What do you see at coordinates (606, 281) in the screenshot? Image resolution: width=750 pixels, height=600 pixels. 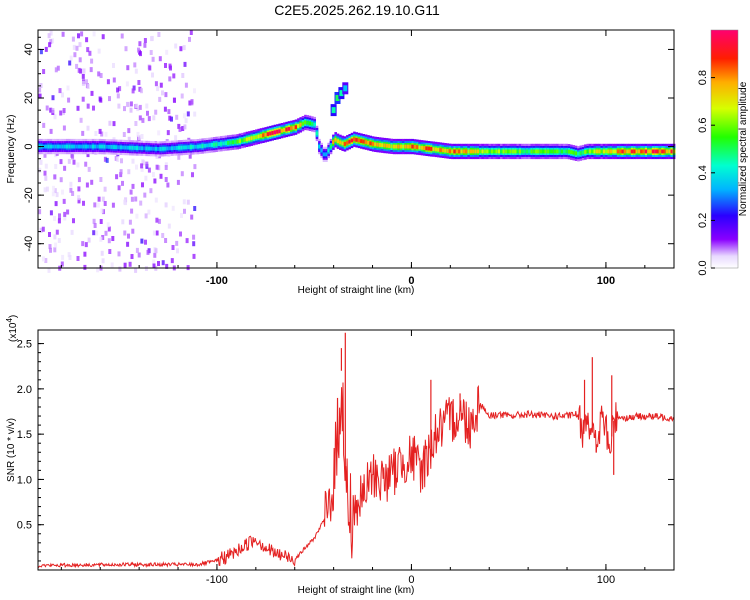 I see `spectrogram-xtick-label: 100` at bounding box center [606, 281].